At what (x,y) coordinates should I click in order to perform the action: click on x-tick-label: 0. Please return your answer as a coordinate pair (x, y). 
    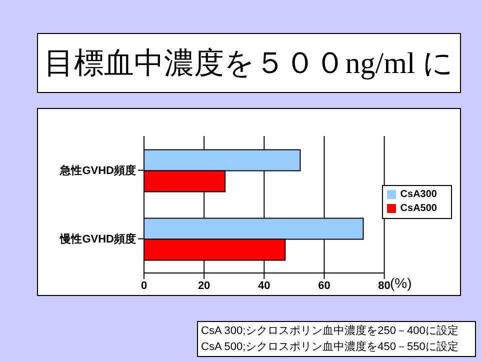
    Looking at the image, I should click on (144, 286).